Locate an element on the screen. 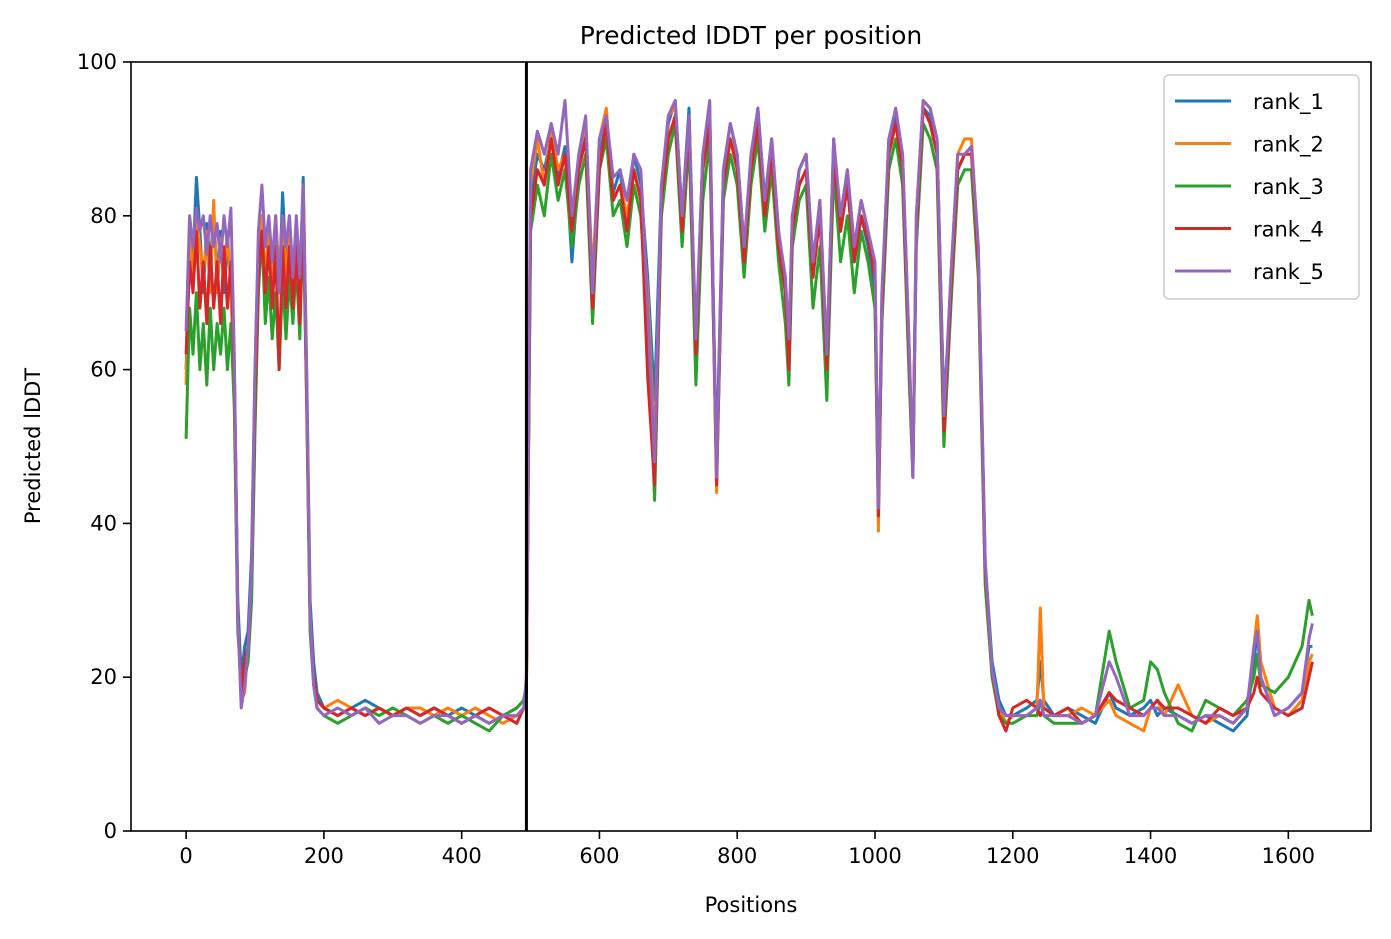 Image resolution: width=1391 pixels, height=939 pixels. legend-label-rank_4: rank_4 is located at coordinates (1288, 230).